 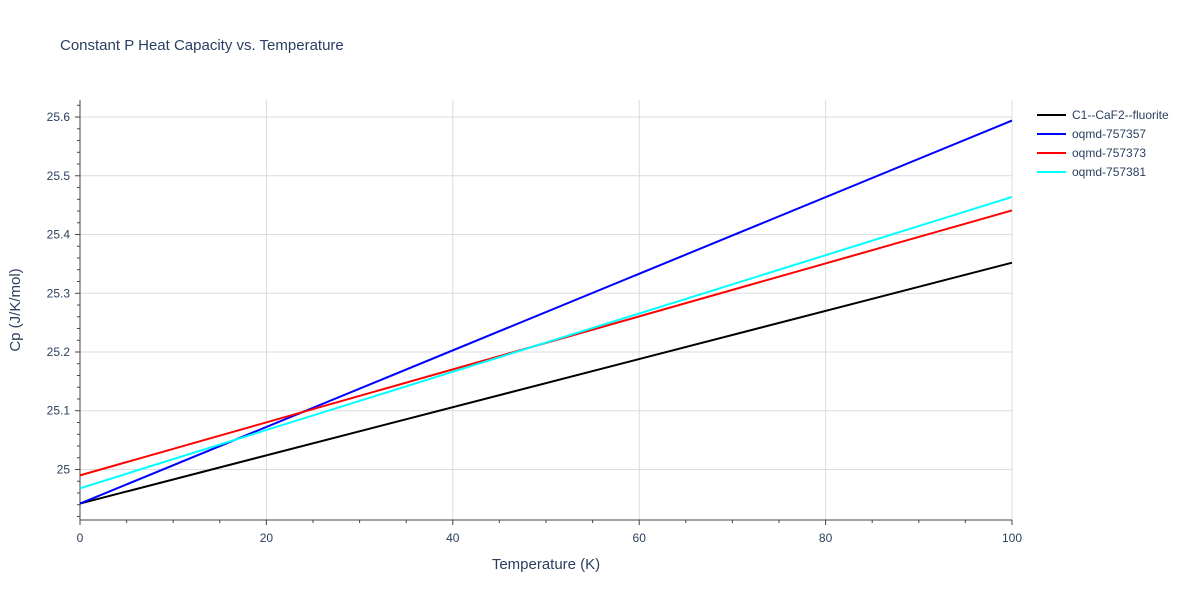 What do you see at coordinates (453, 538) in the screenshot?
I see `x-tick-label: 40` at bounding box center [453, 538].